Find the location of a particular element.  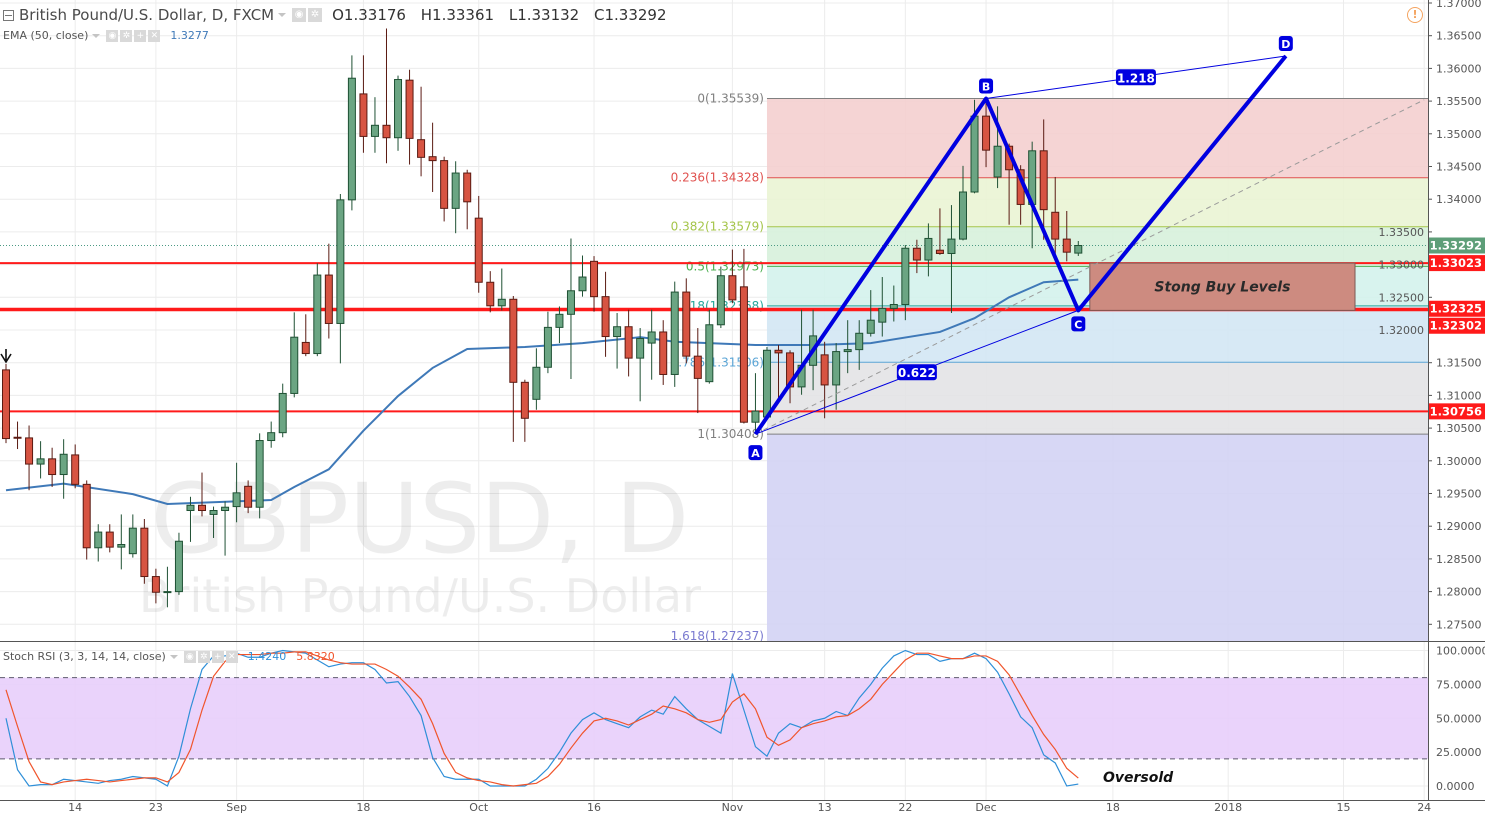

pattern-point-label: B is located at coordinates (986, 87).